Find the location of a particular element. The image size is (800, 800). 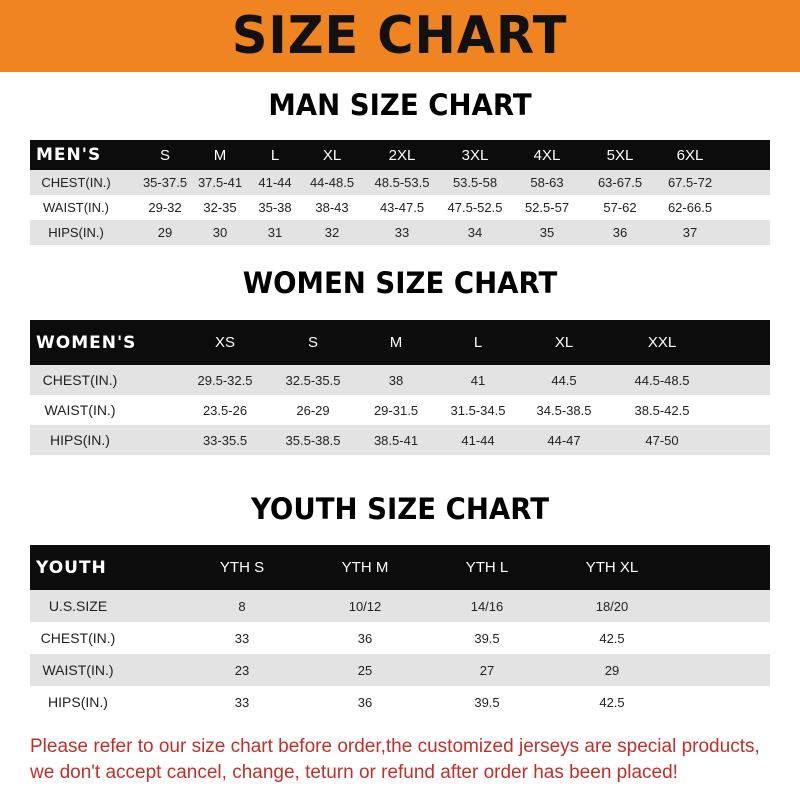

table-cell: 23.5-26 is located at coordinates (225, 410).